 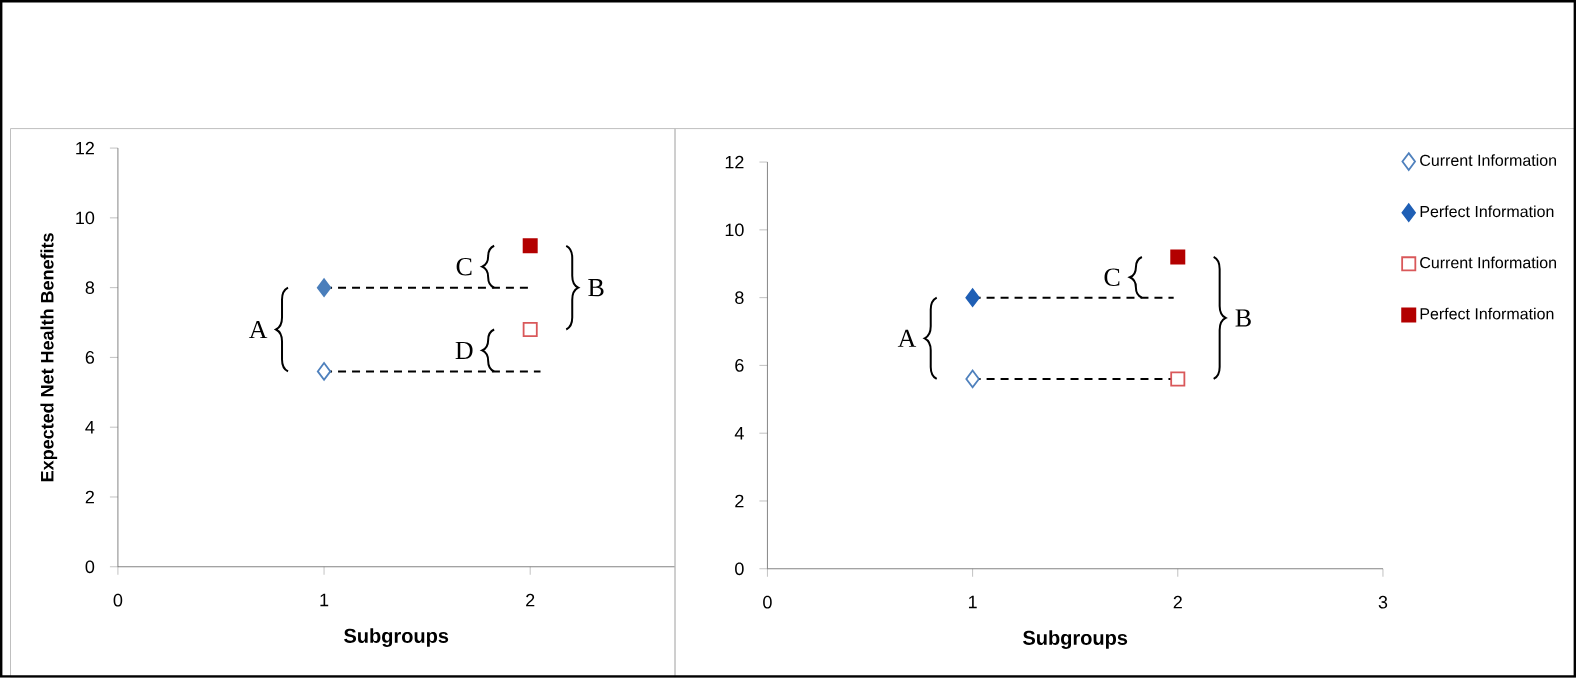 I want to click on y-axis-title: Expected Net Health Benefits, so click(x=49, y=357).